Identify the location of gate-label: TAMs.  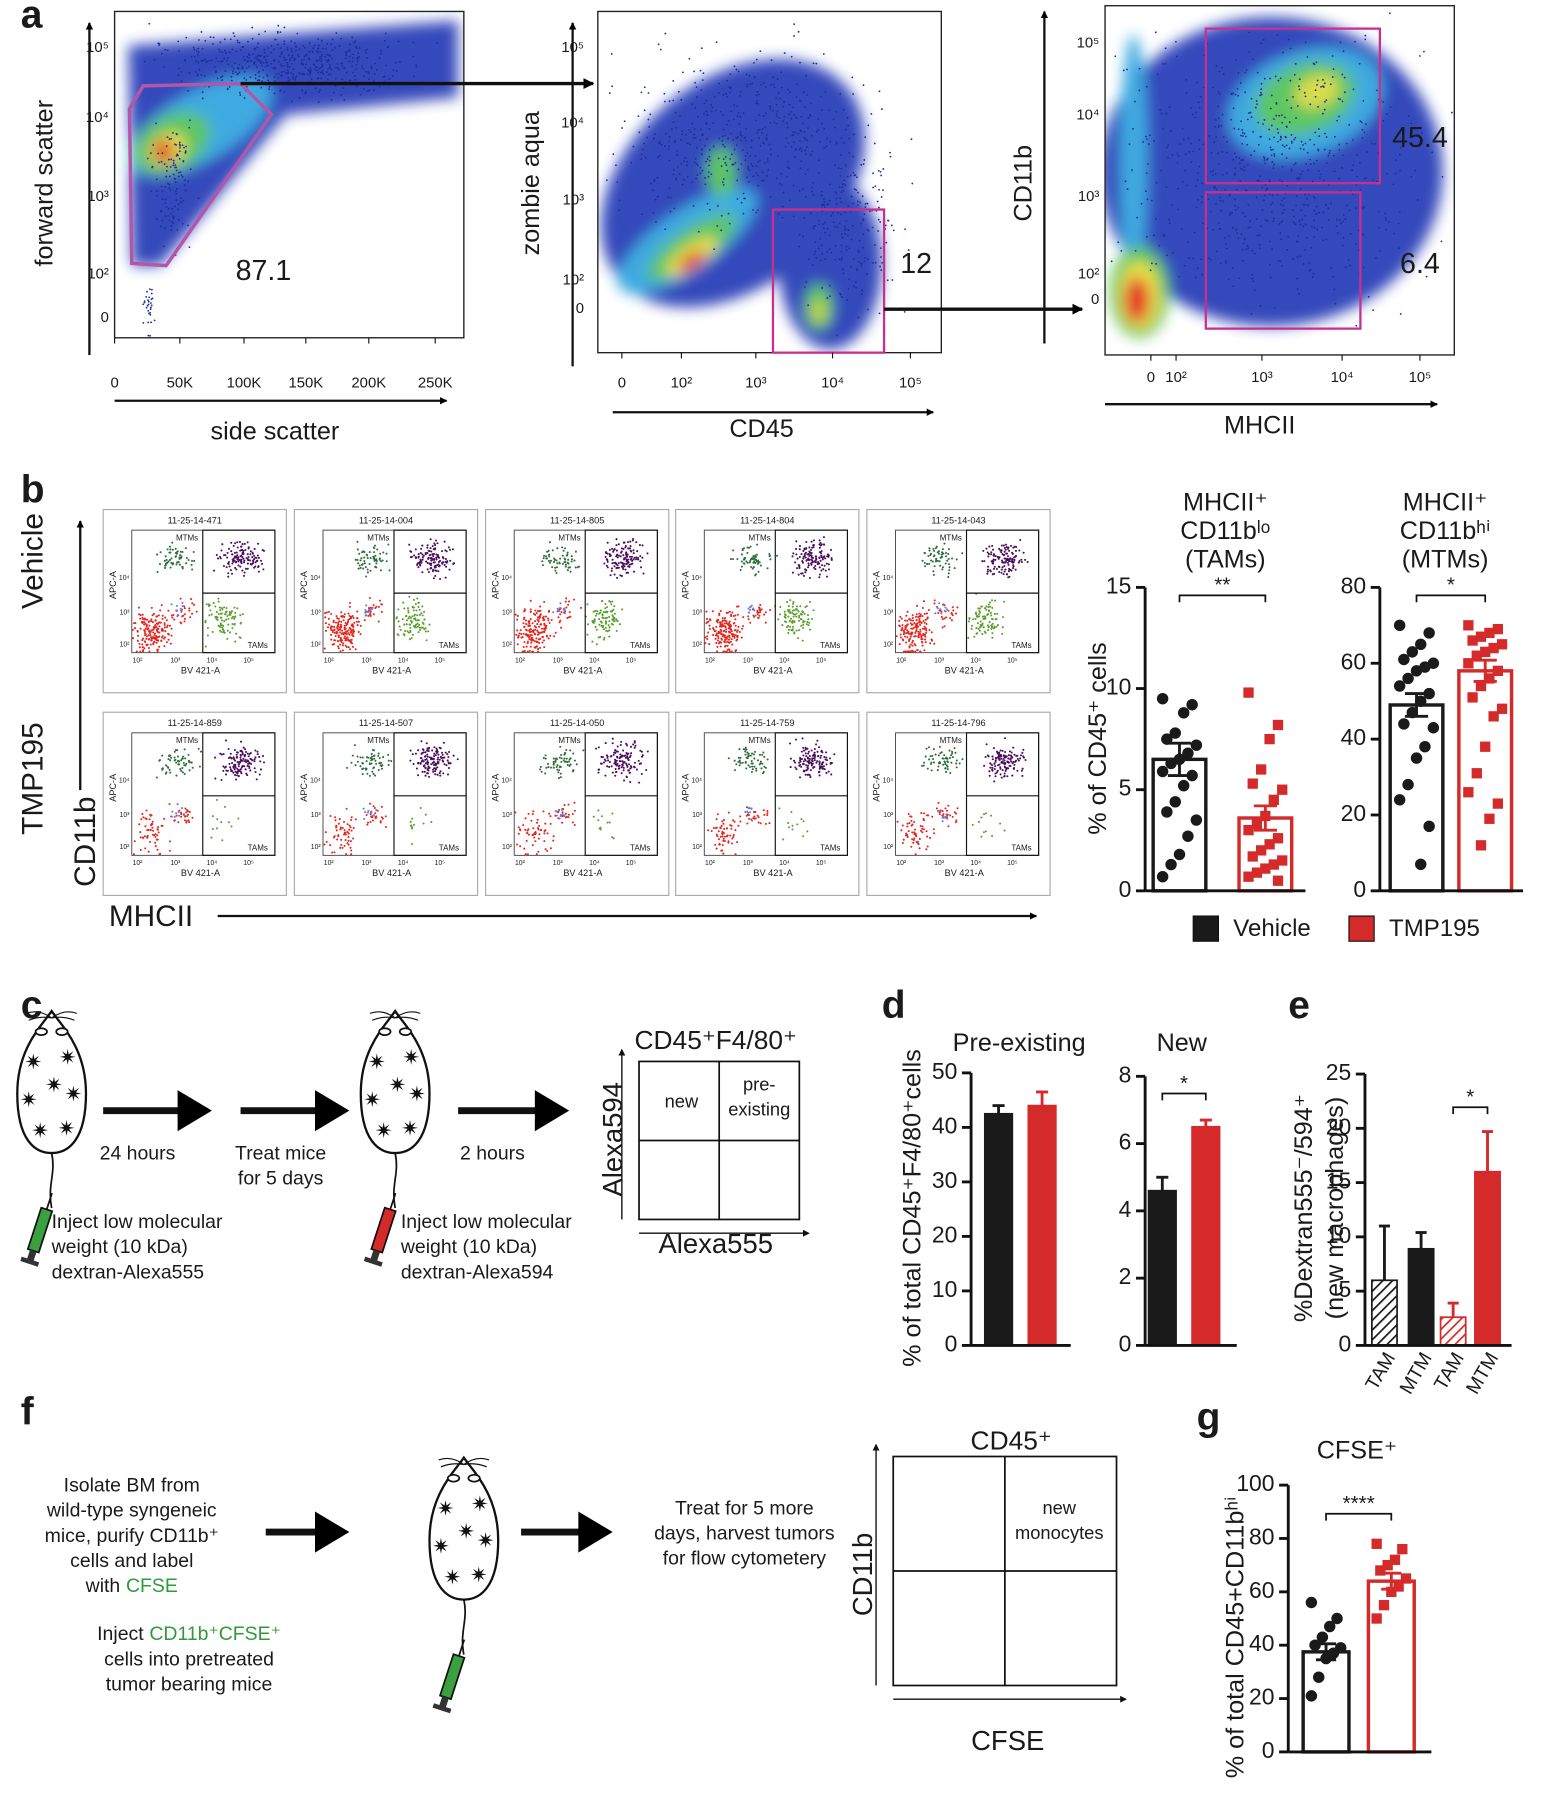
(449, 645).